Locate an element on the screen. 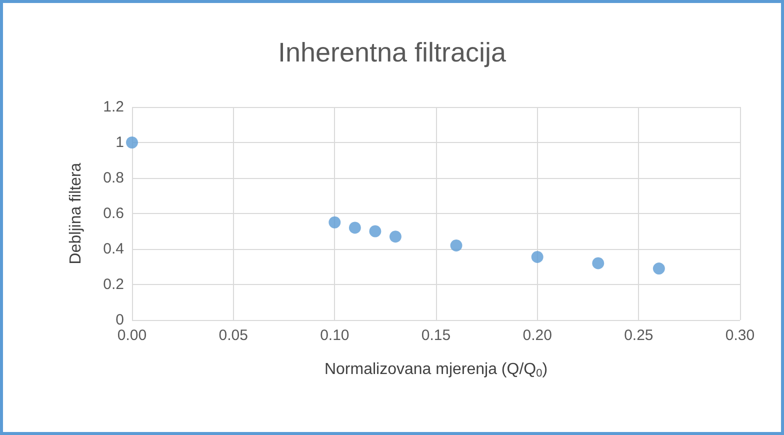 The height and width of the screenshot is (435, 784). y-axis-title: Debljina filtera is located at coordinates (76, 213).